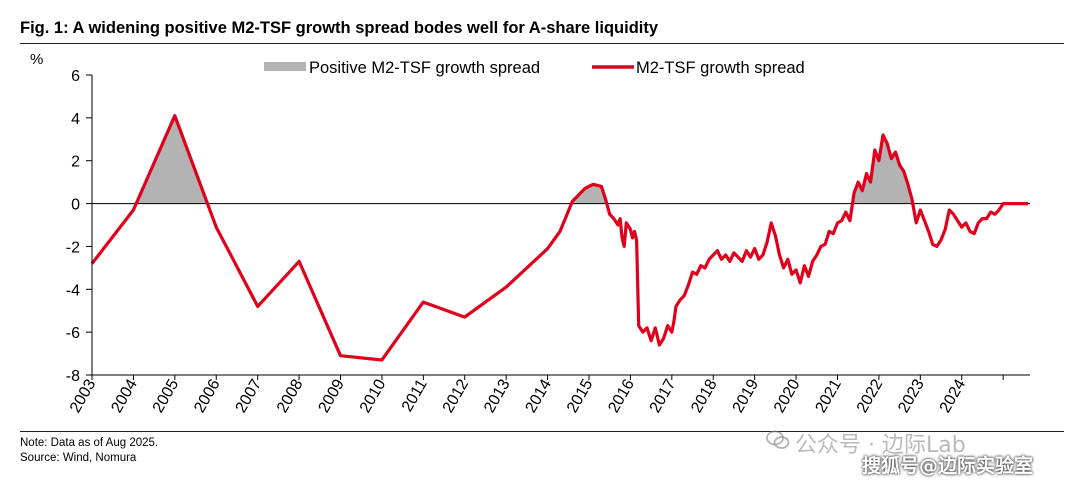  What do you see at coordinates (36, 59) in the screenshot?
I see `y-axis-unit: %` at bounding box center [36, 59].